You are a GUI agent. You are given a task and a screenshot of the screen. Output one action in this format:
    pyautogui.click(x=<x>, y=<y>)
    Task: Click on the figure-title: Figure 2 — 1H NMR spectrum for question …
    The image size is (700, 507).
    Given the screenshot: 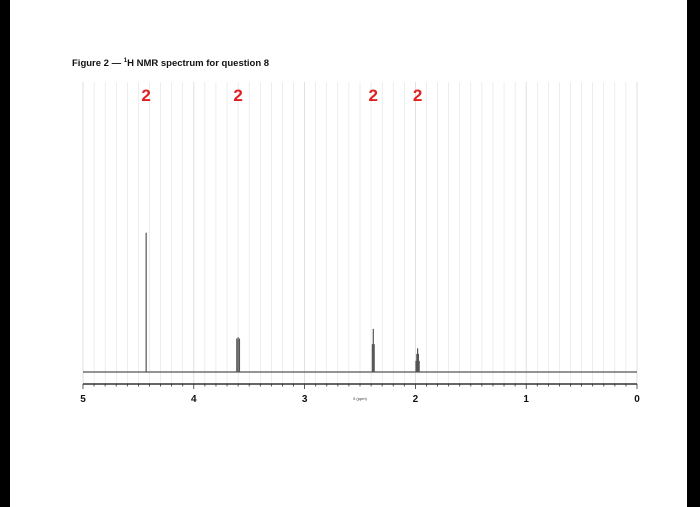 What is the action you would take?
    pyautogui.click(x=170, y=63)
    